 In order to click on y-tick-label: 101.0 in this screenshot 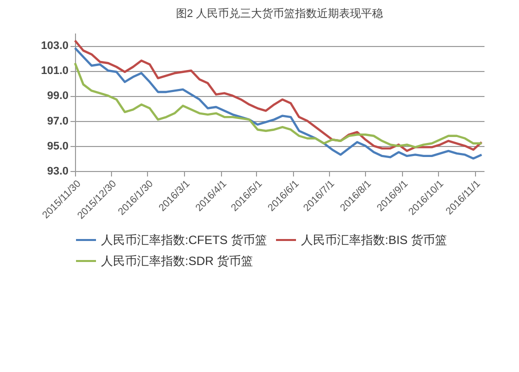, I will do `click(54, 71)`.